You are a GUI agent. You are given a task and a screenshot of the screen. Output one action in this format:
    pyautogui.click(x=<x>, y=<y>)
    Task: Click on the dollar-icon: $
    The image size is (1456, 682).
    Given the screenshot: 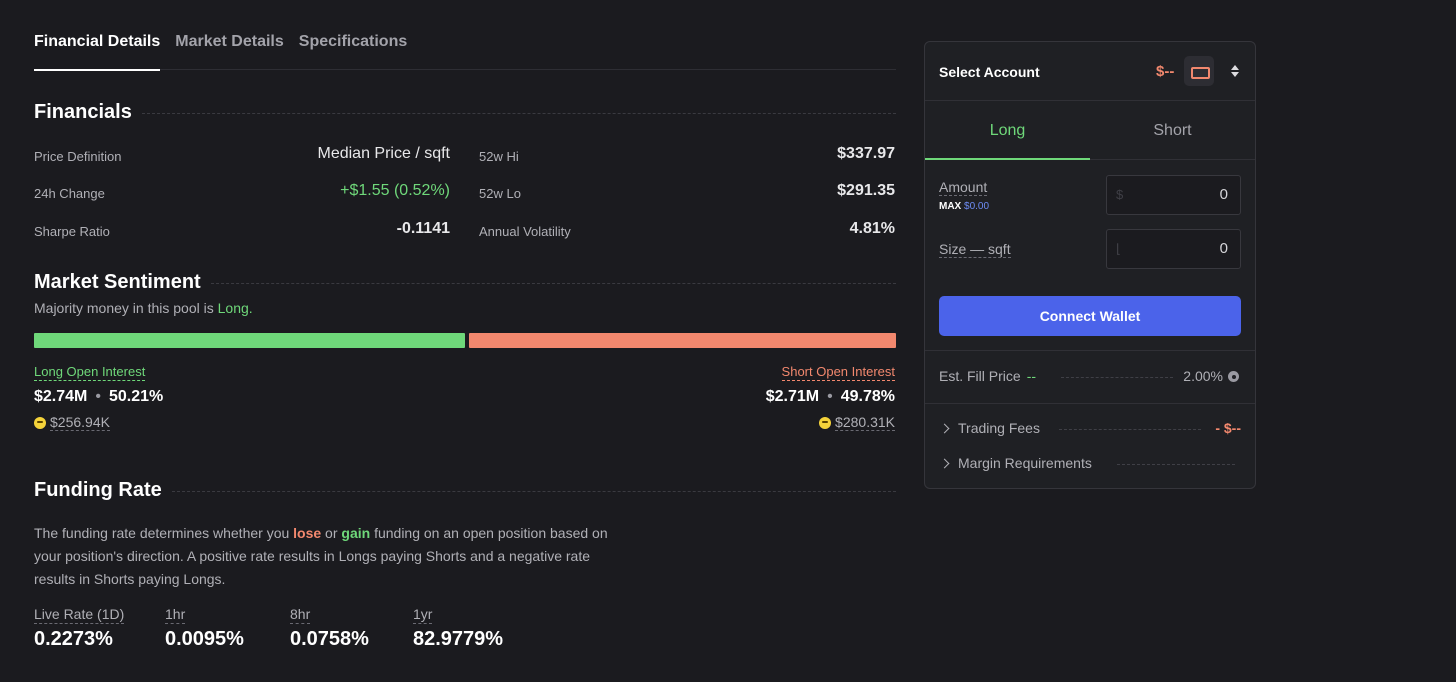 What is the action you would take?
    pyautogui.click(x=1120, y=194)
    